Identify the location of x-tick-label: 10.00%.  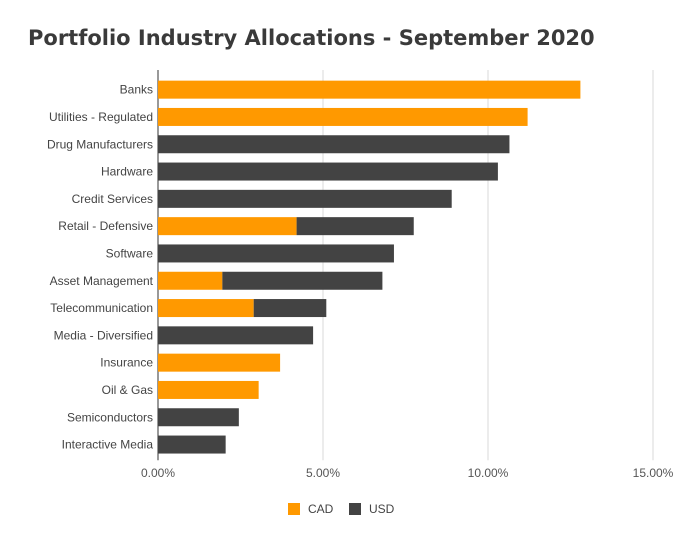
(488, 473).